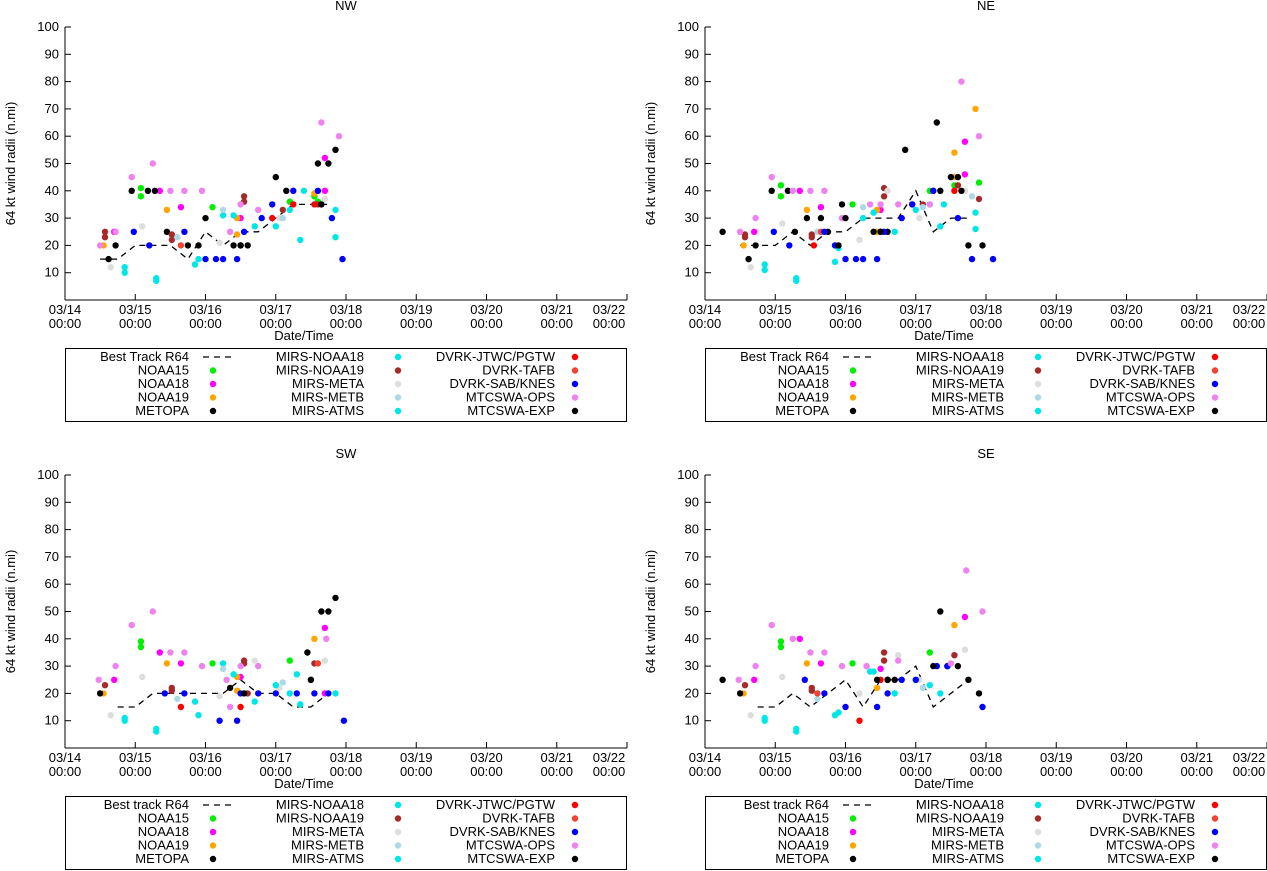 This screenshot has width=1267, height=871. Describe the element at coordinates (692, 272) in the screenshot. I see `y-tick-label: 10` at that location.